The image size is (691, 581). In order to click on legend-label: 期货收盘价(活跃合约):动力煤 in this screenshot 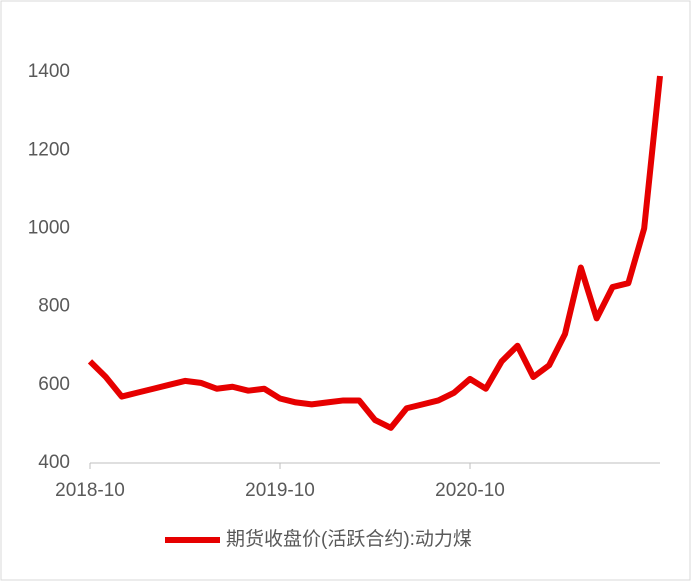, I will do `click(349, 539)`.